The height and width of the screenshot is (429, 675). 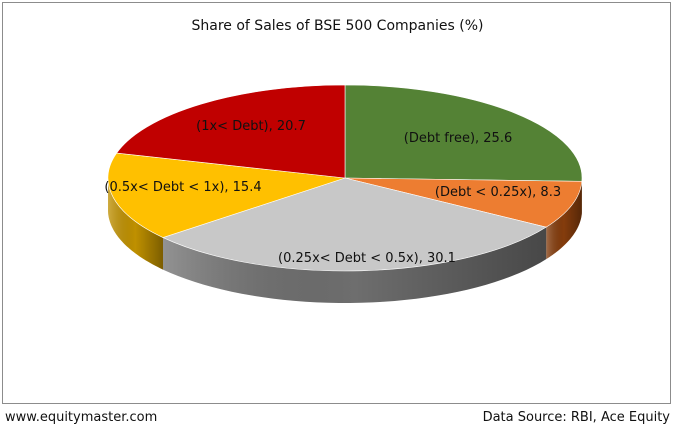 I want to click on pie-slice-1x-debt, so click(x=231, y=131).